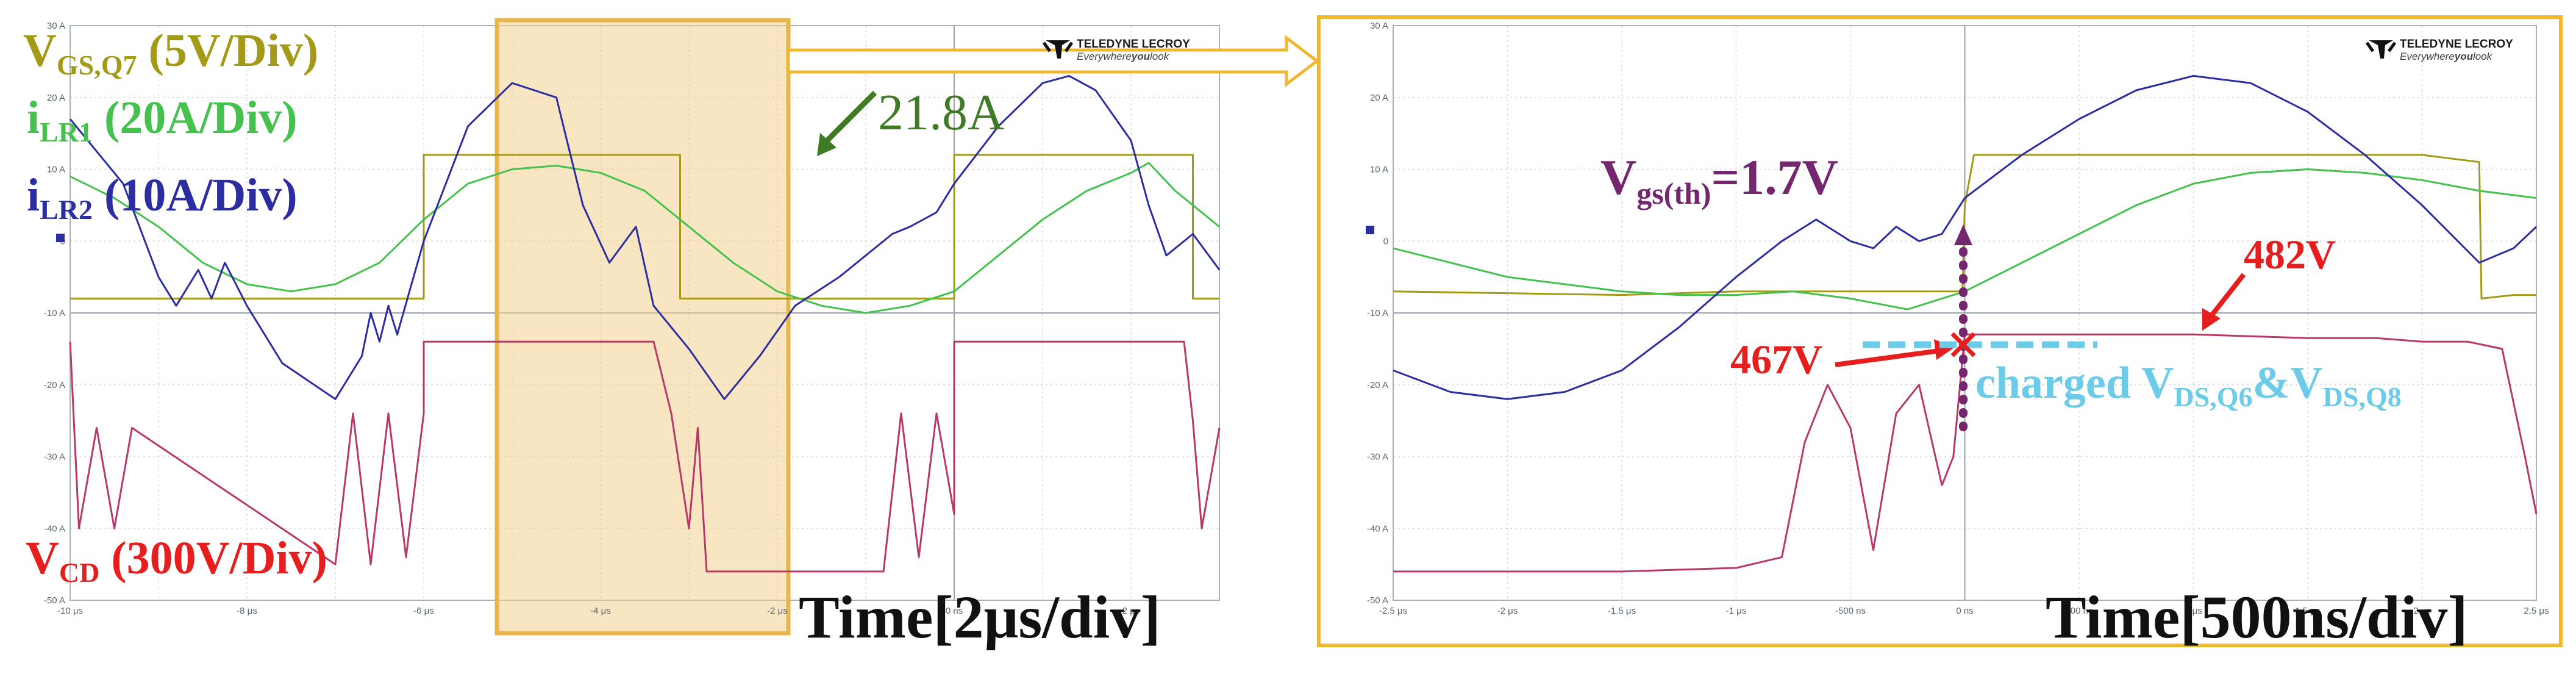 This screenshot has width=2576, height=682. I want to click on x-tick-label: -6 μs, so click(423, 611).